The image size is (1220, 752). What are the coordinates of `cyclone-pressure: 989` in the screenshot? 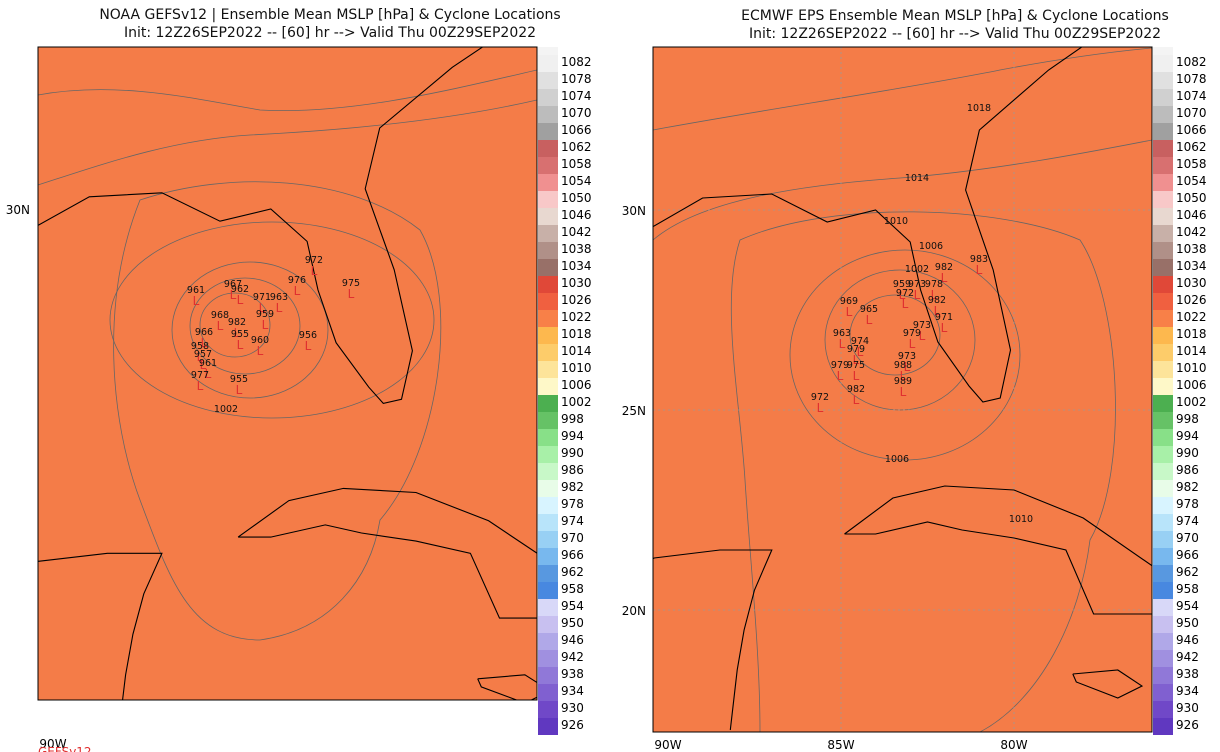 It's located at (903, 381).